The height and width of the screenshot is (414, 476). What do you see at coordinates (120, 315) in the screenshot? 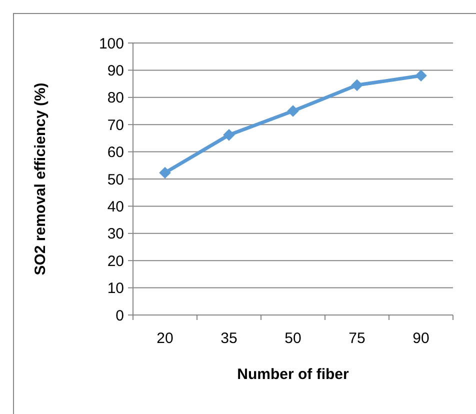
I see `y-tick-label: 0` at bounding box center [120, 315].